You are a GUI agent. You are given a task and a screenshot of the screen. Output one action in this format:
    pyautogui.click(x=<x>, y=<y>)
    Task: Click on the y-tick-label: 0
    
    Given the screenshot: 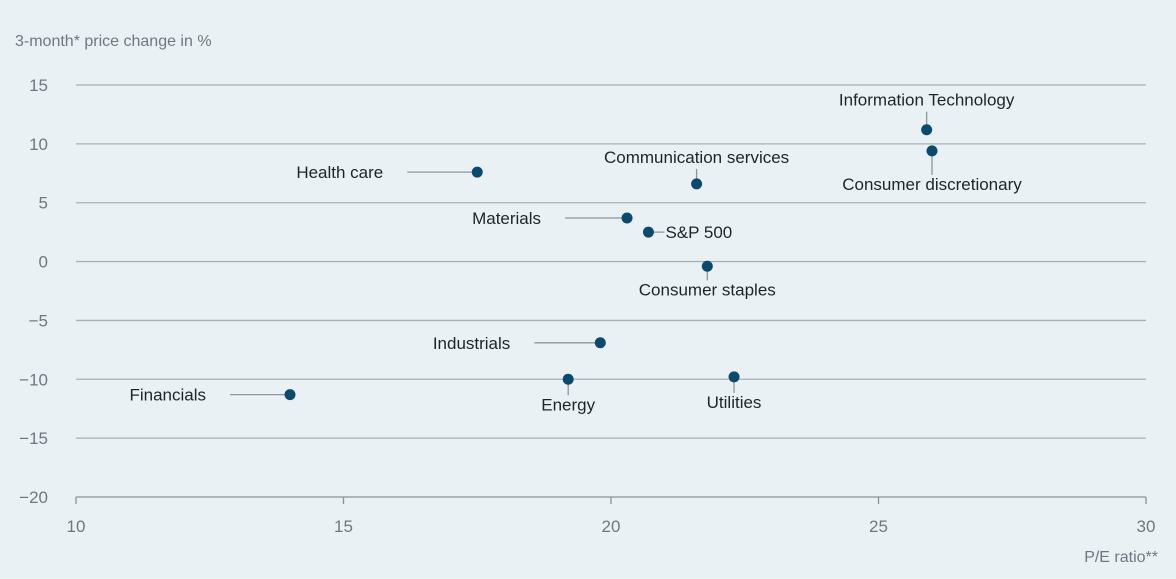 What is the action you would take?
    pyautogui.click(x=43, y=262)
    